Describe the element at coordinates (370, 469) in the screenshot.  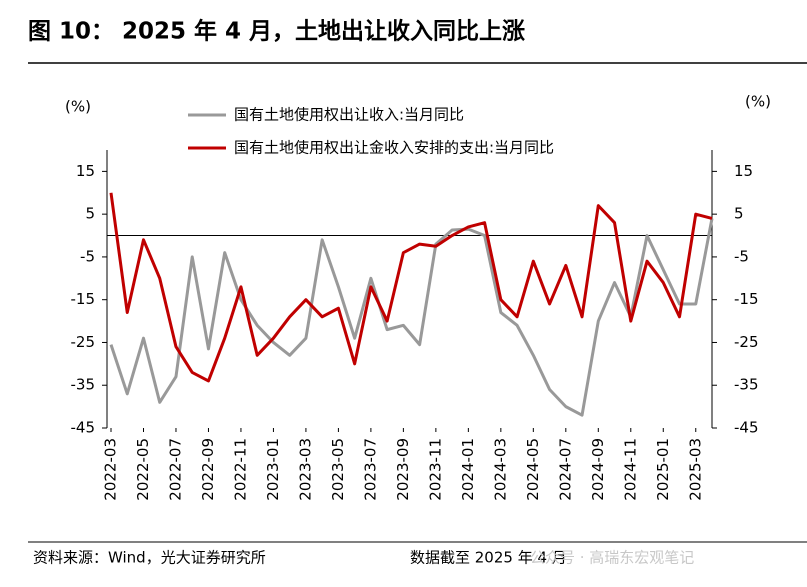
I see `x-tick-label: 2023-07` at that location.